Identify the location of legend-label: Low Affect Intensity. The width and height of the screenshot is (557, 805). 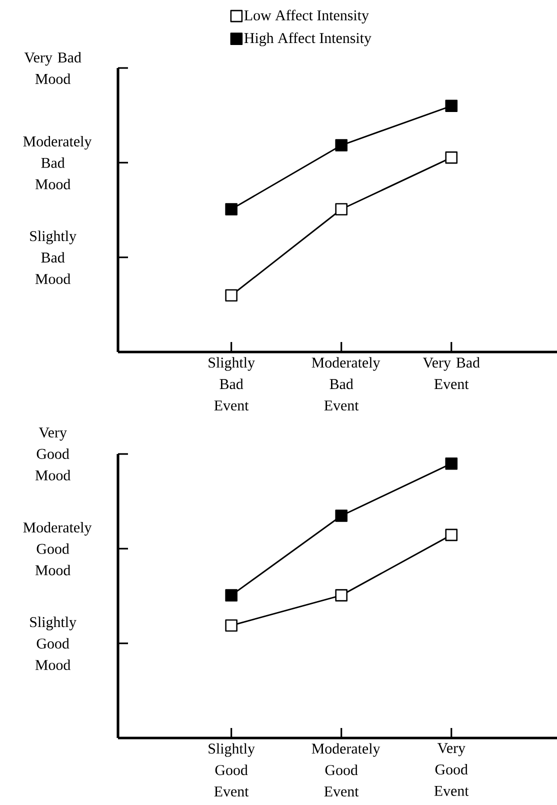
(306, 17).